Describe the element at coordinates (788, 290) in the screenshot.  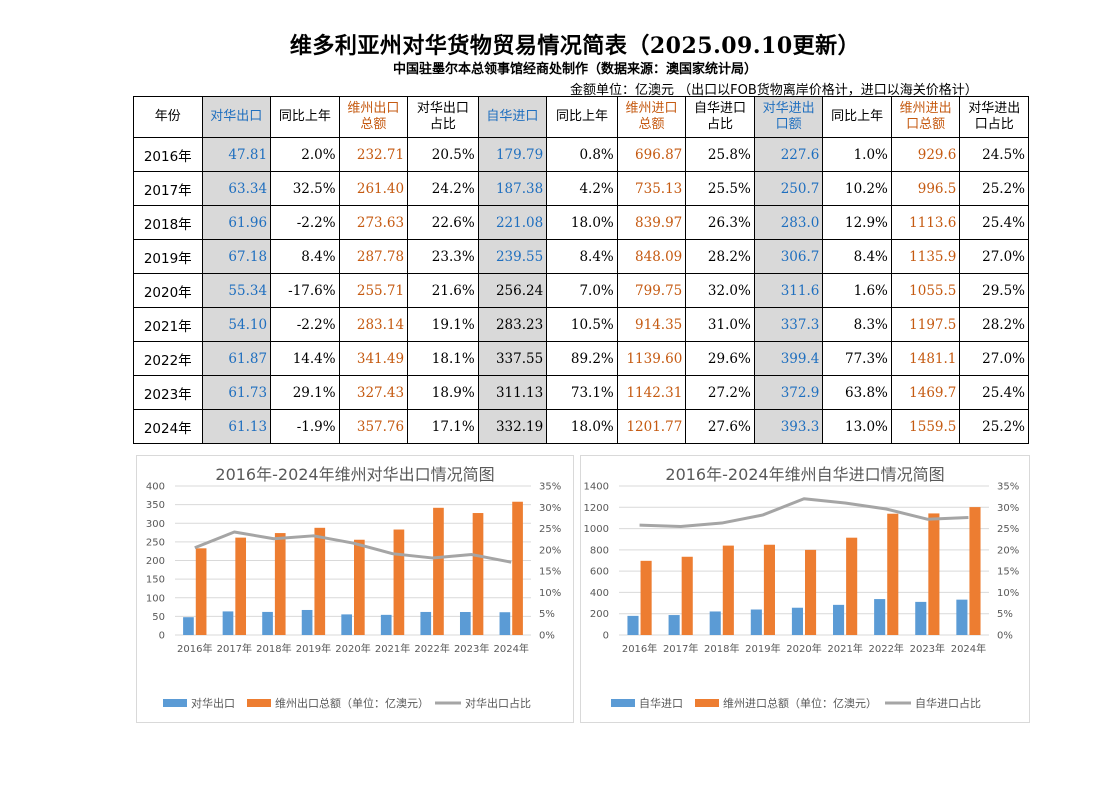
I see `cell-trade-china: 311.6` at that location.